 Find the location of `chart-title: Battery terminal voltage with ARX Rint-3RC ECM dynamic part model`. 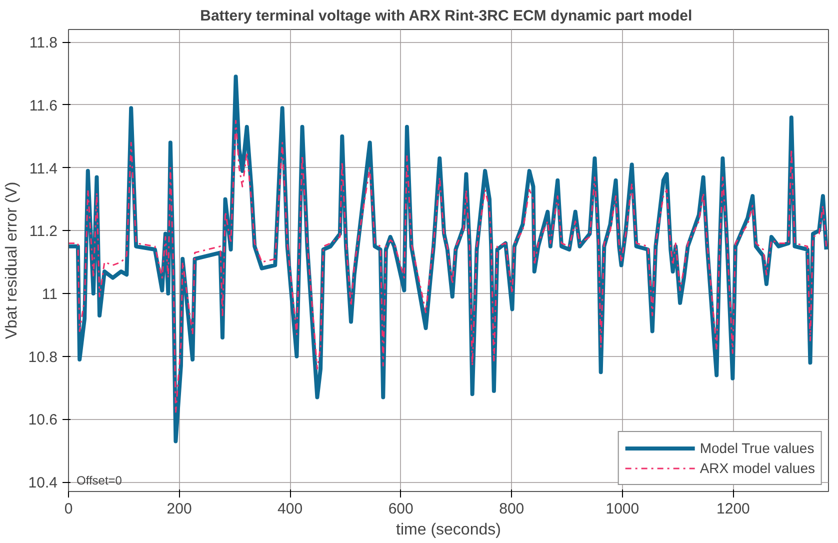

chart-title: Battery terminal voltage with ARX Rint-3RC ECM dynamic part model is located at coordinates (446, 16).